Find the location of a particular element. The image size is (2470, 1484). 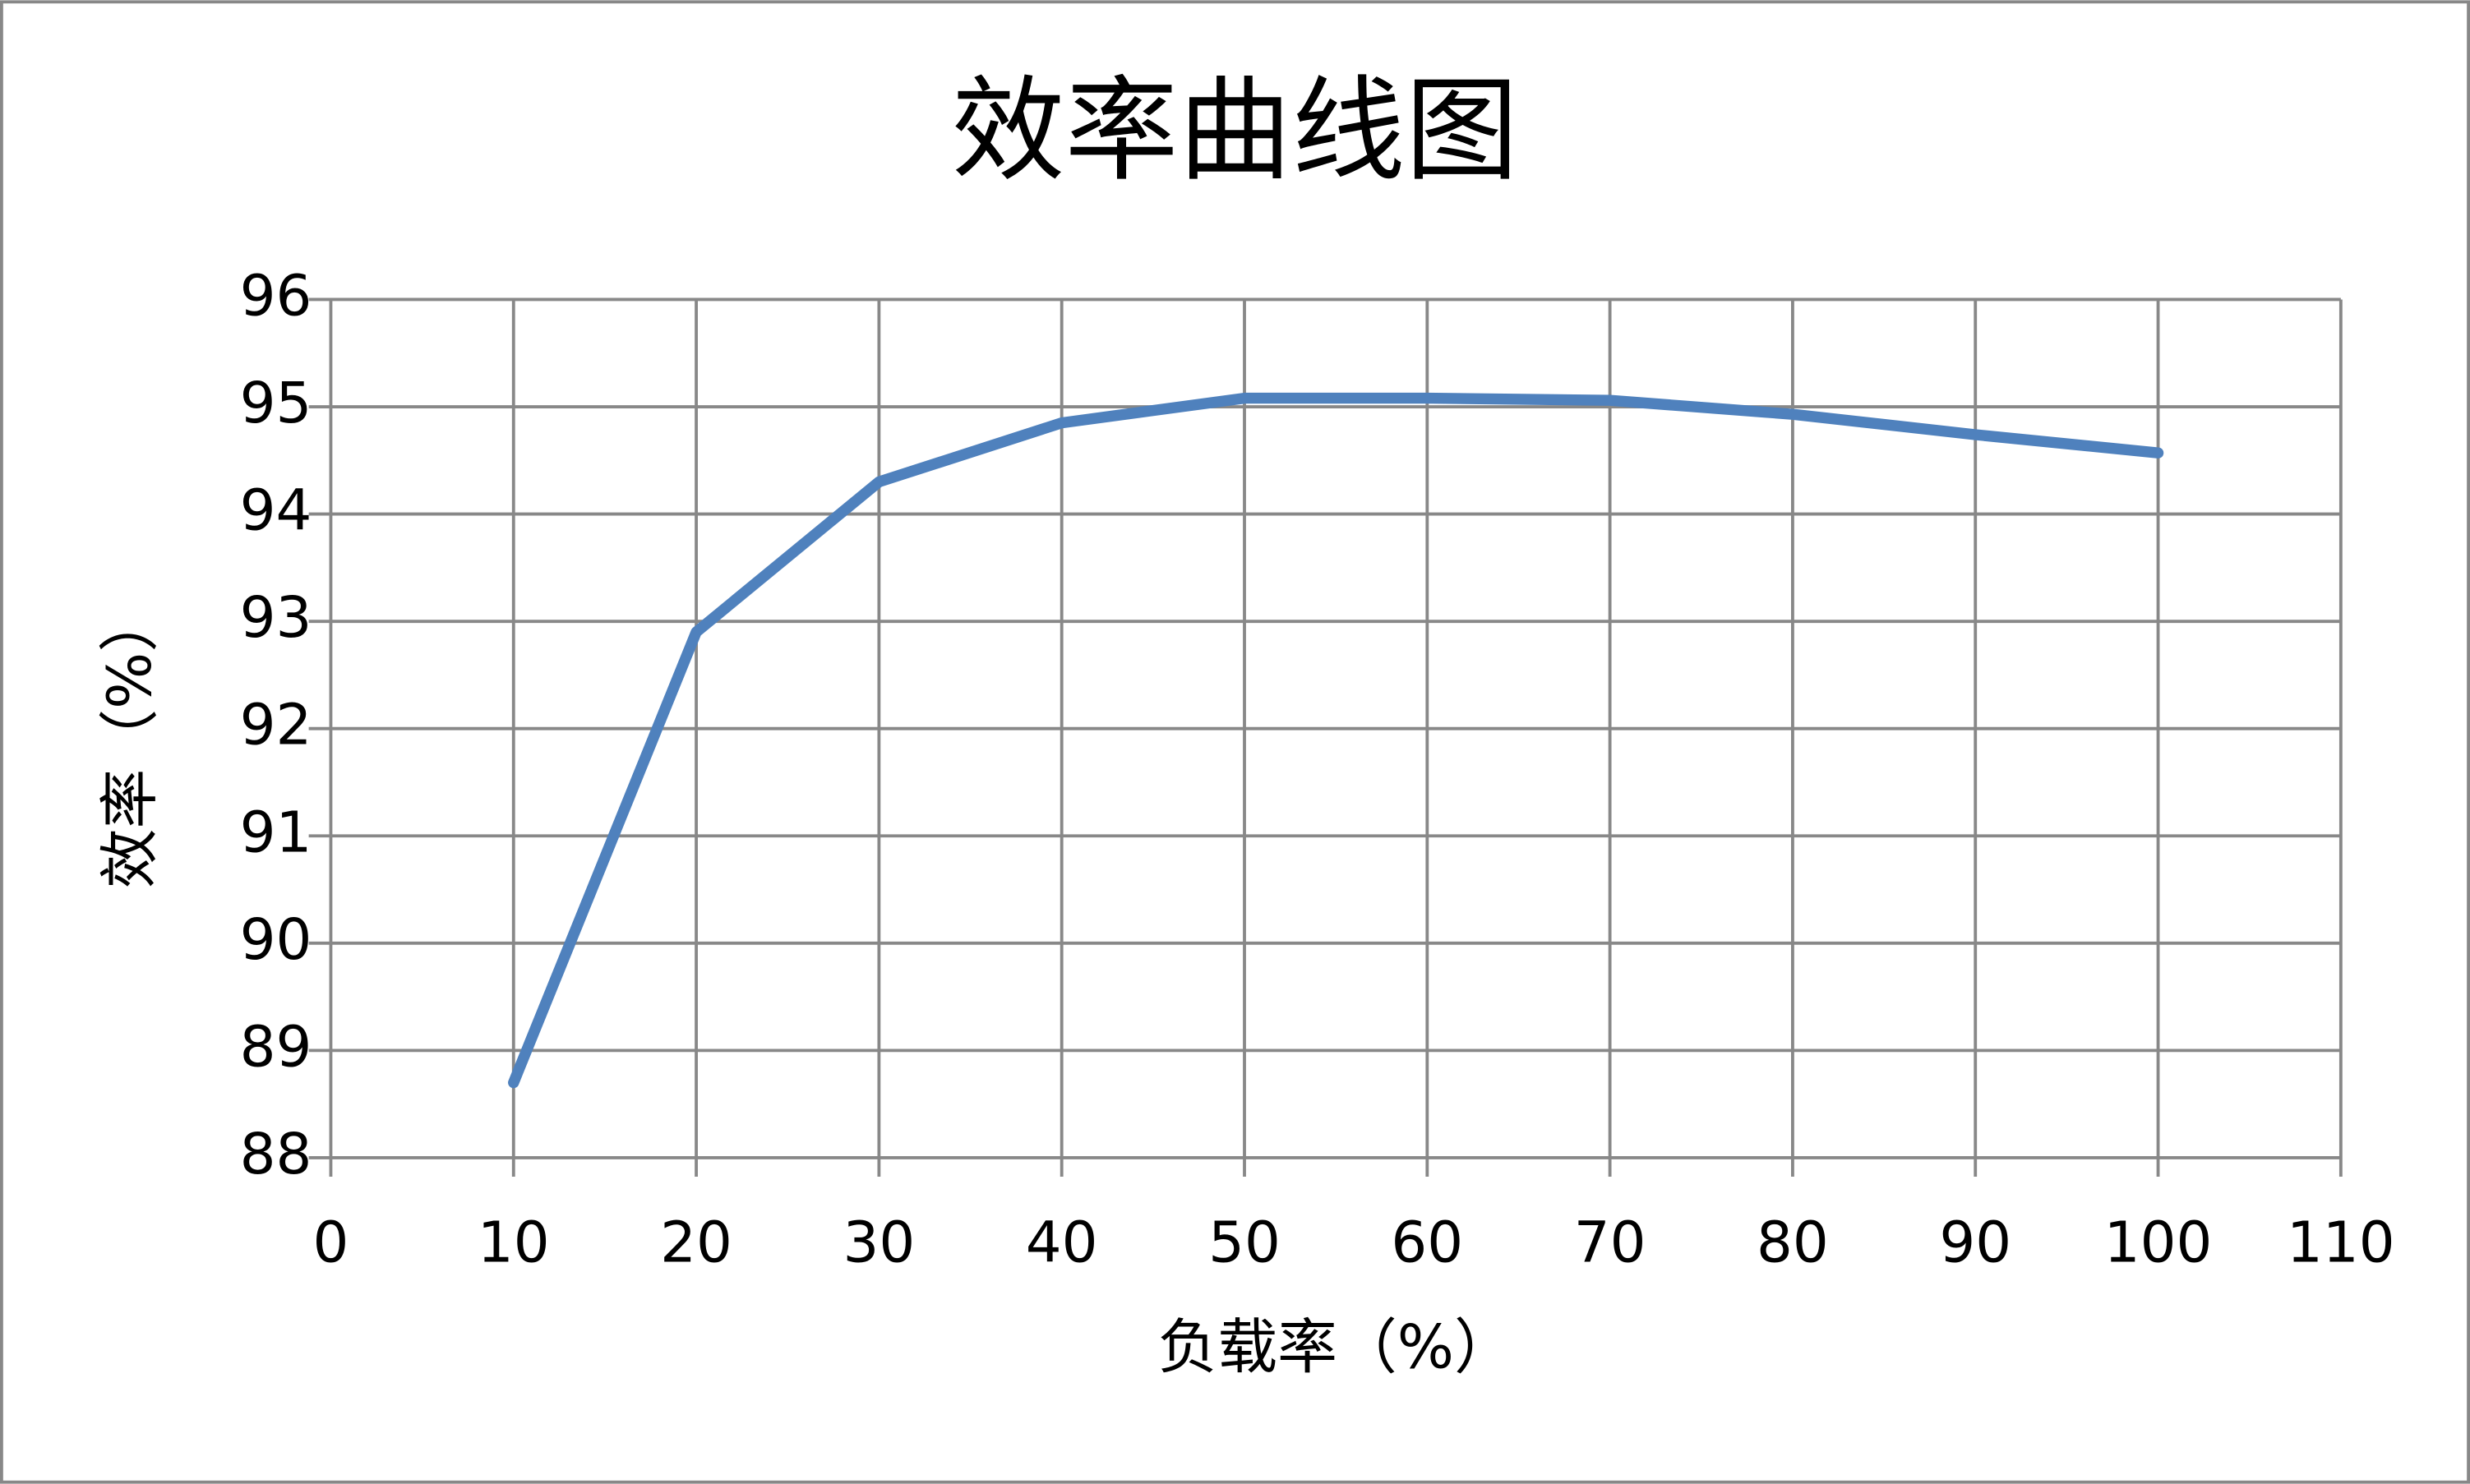

y-tick-label: 91 is located at coordinates (276, 833).